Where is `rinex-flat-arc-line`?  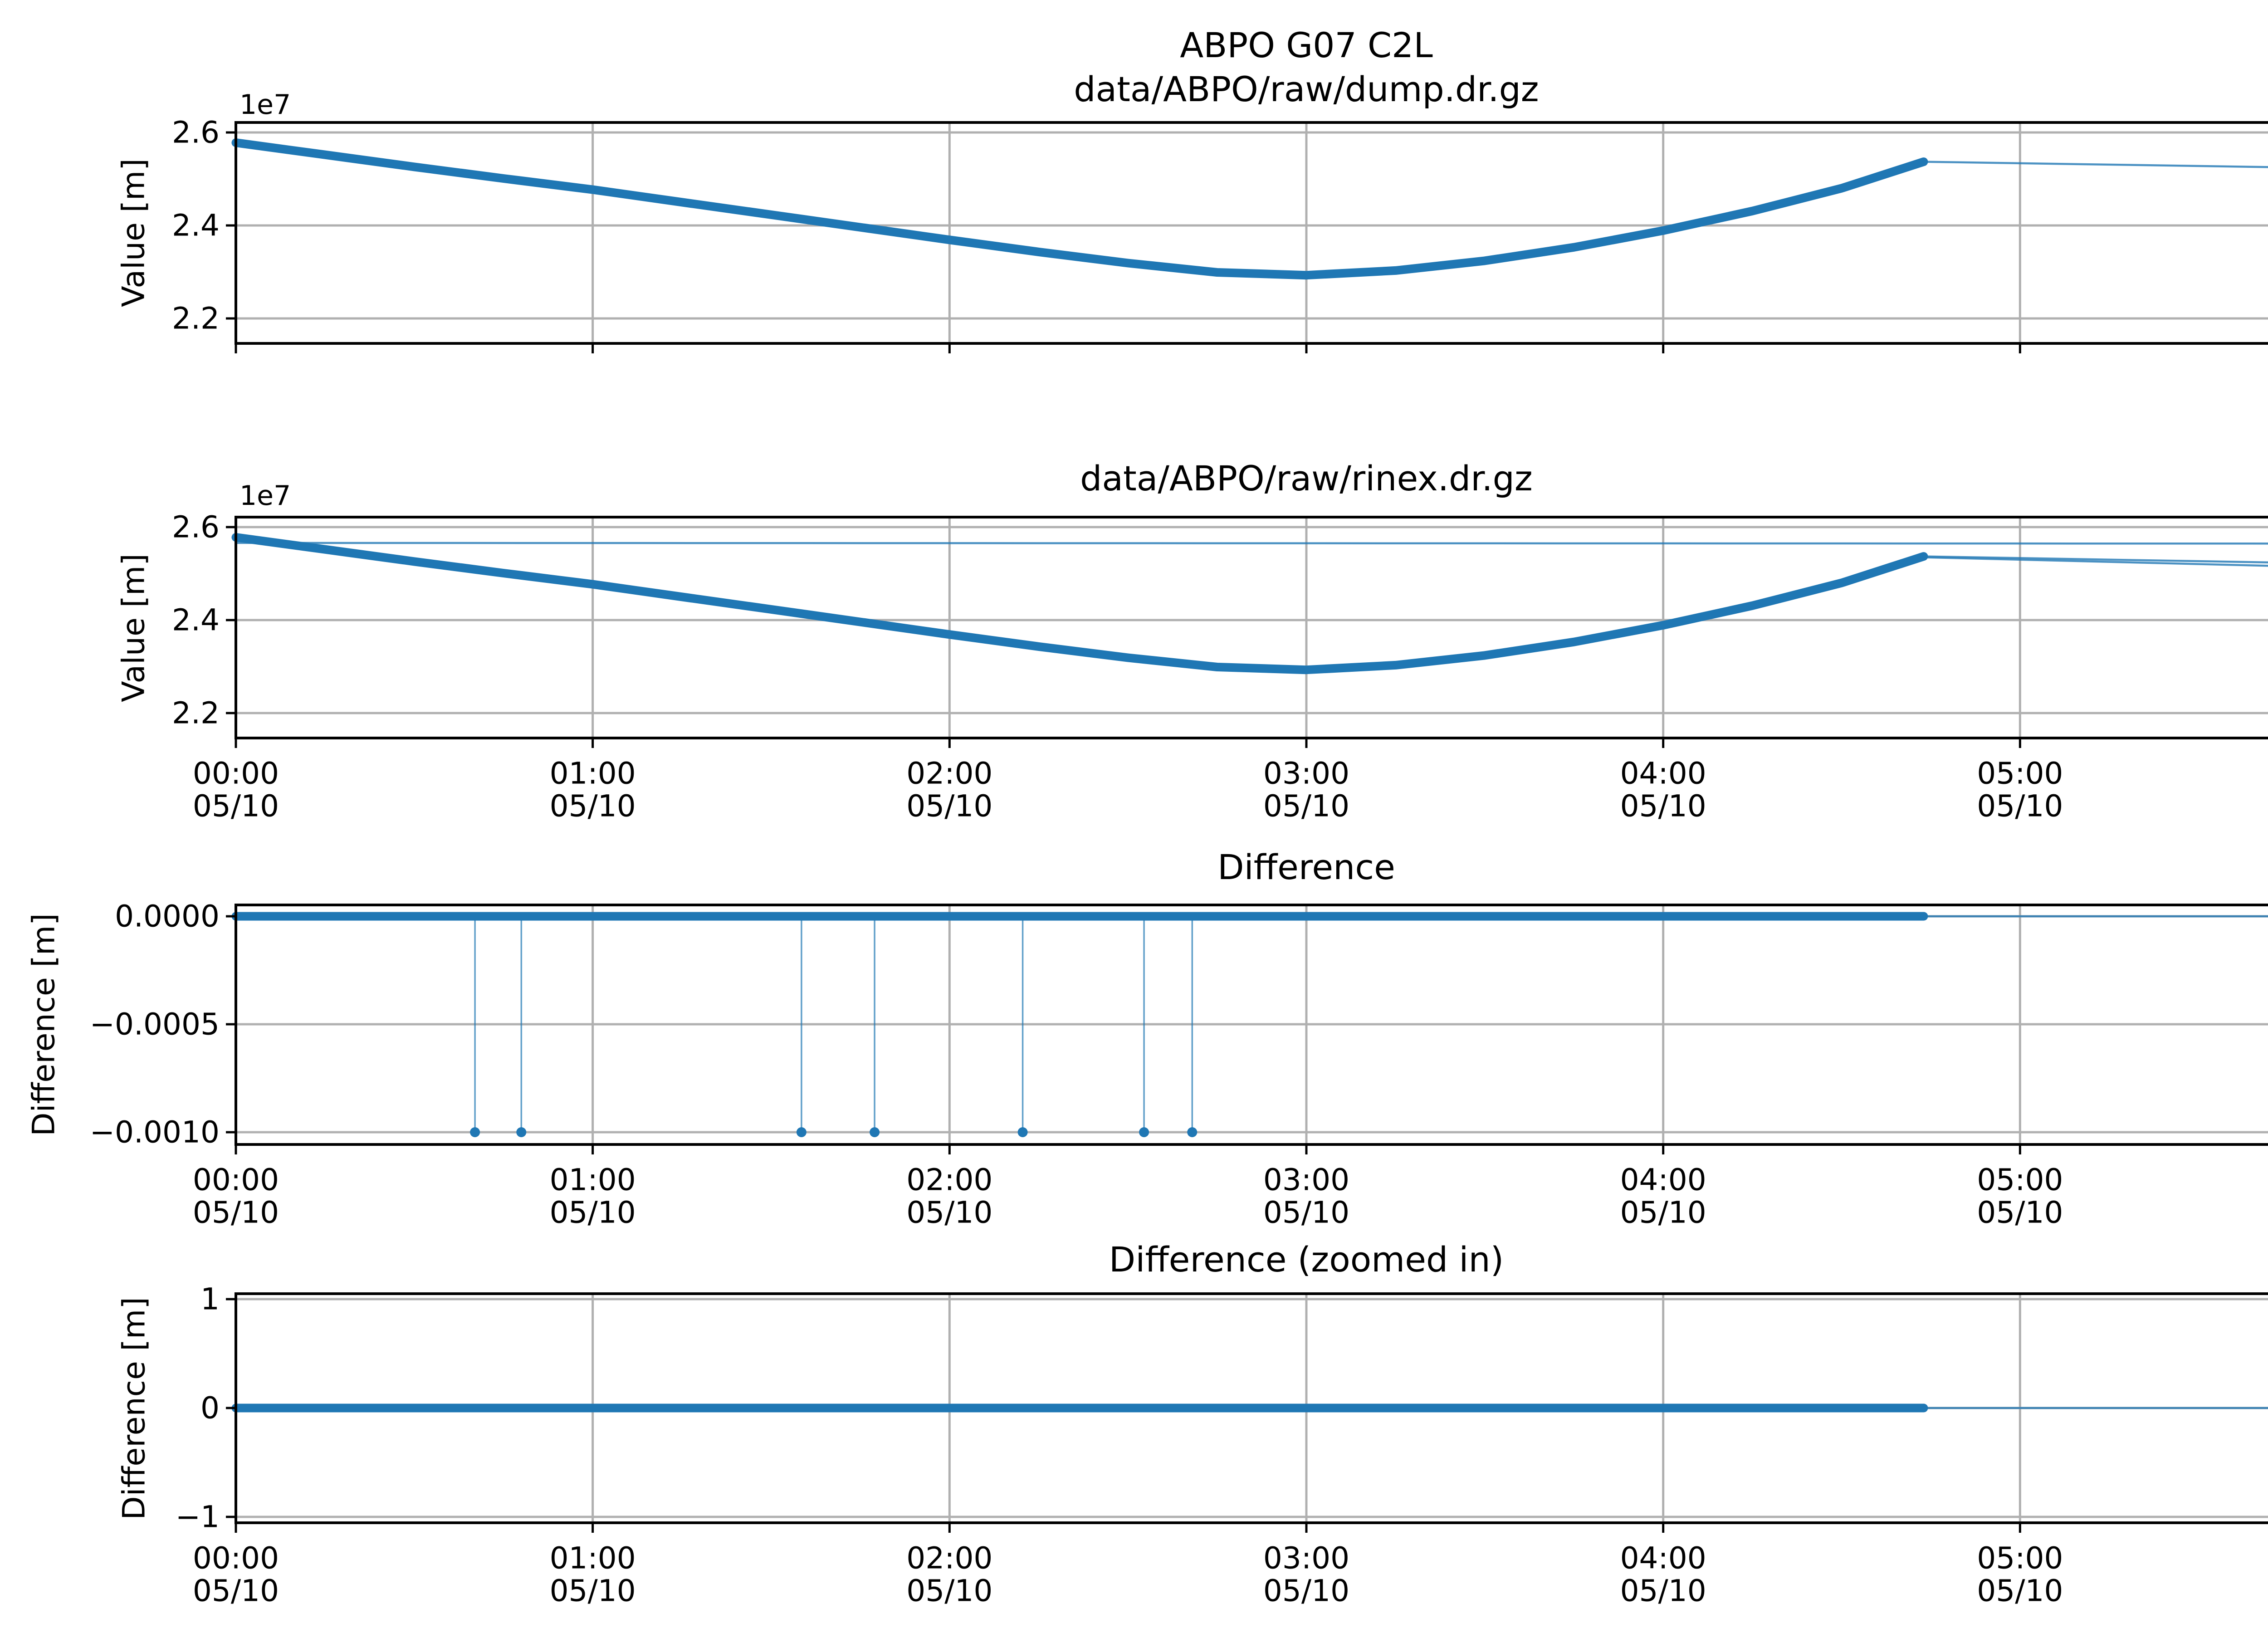 rinex-flat-arc-line is located at coordinates (1251, 543).